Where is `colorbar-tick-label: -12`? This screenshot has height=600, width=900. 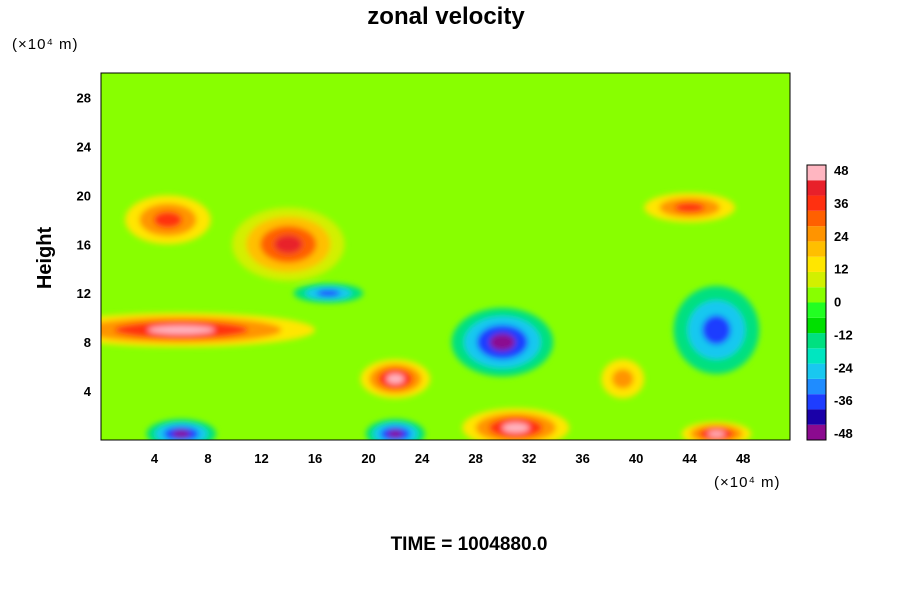
colorbar-tick-label: -12 is located at coordinates (843, 334).